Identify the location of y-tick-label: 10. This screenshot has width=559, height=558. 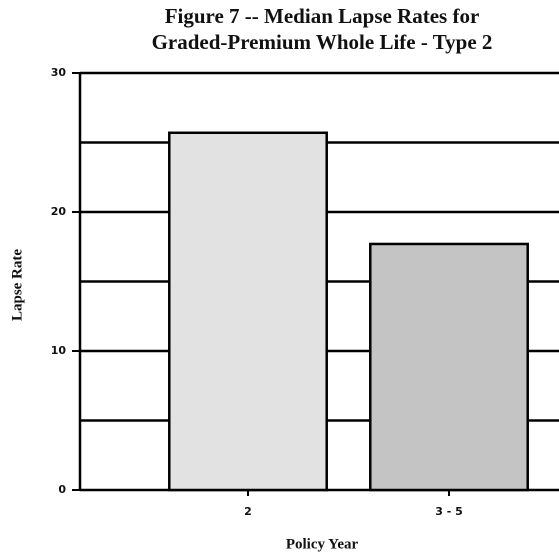
(59, 350).